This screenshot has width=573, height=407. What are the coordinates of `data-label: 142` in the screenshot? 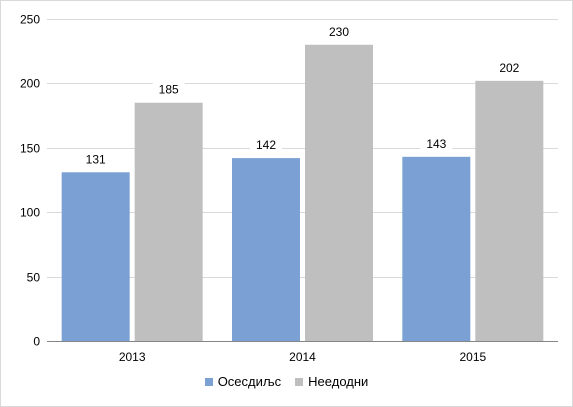 It's located at (266, 145).